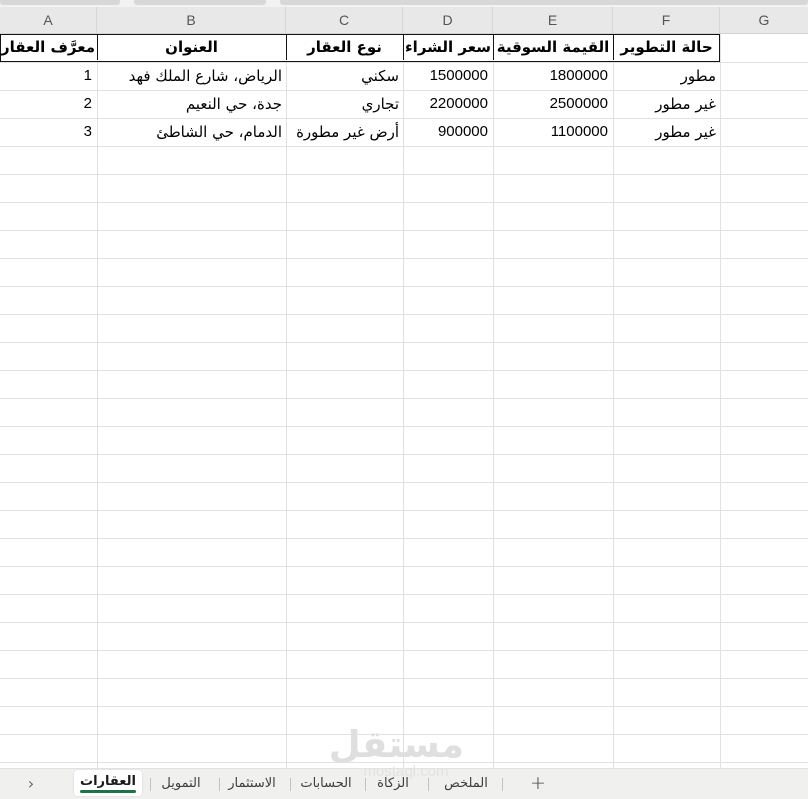  What do you see at coordinates (344, 47) in the screenshot?
I see `header-cell-C1: نوع العقار` at bounding box center [344, 47].